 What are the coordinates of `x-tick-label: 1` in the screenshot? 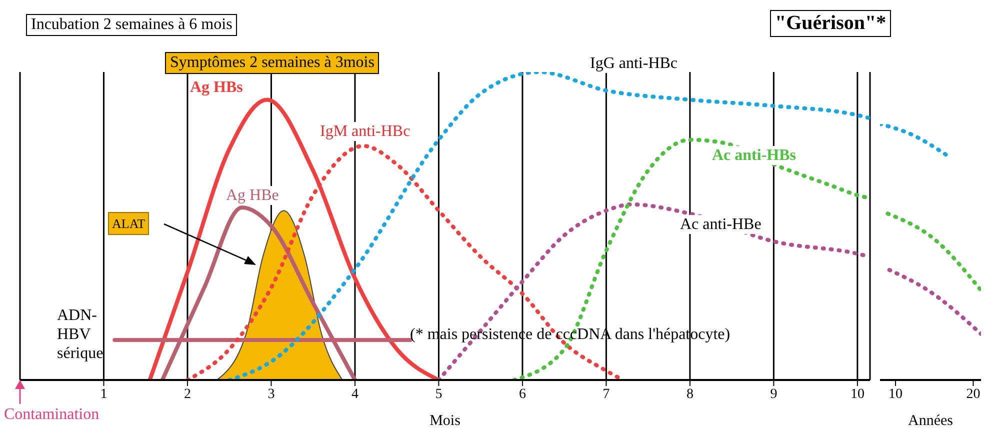 It's located at (104, 394).